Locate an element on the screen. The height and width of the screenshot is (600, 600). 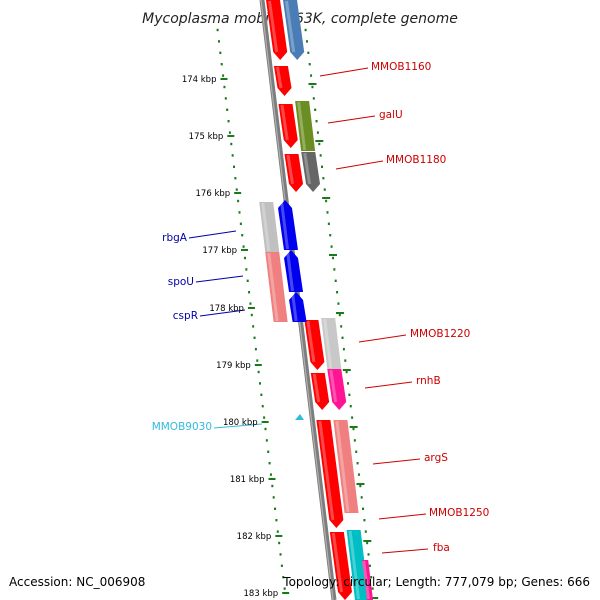
gene-arrow-rnhB-inner is located at coordinates (320, 391).